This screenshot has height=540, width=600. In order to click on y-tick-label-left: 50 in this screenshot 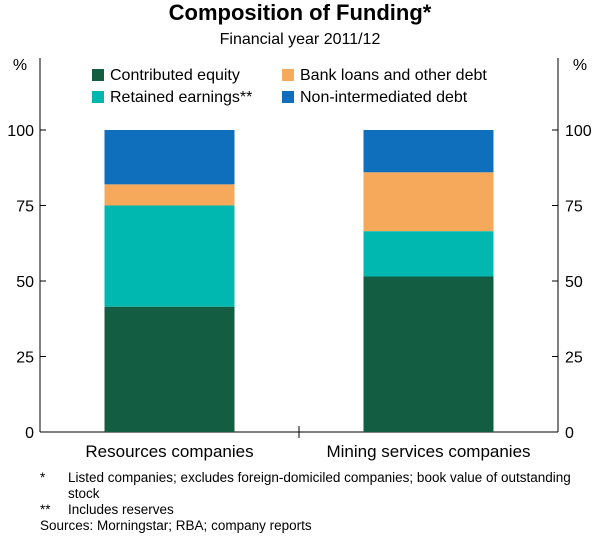, I will do `click(25, 282)`.